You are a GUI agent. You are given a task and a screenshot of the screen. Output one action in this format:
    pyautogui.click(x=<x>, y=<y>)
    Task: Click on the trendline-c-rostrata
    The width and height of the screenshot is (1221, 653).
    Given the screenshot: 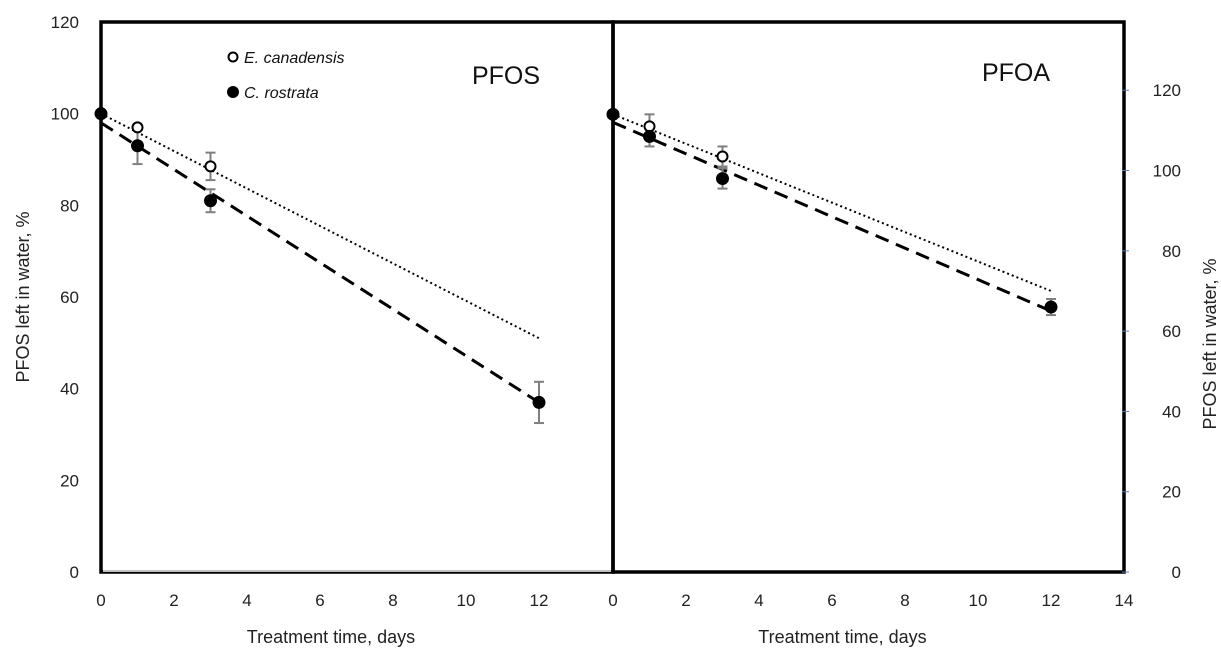 What is the action you would take?
    pyautogui.click(x=832, y=216)
    